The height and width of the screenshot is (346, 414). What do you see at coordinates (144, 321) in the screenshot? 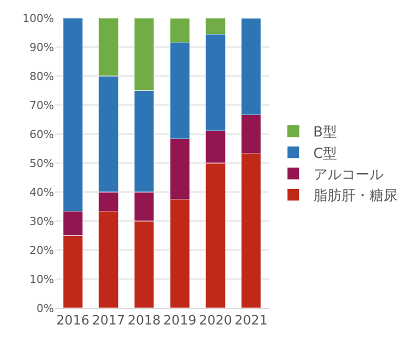
I see `x-tick-label: 2018` at bounding box center [144, 321].